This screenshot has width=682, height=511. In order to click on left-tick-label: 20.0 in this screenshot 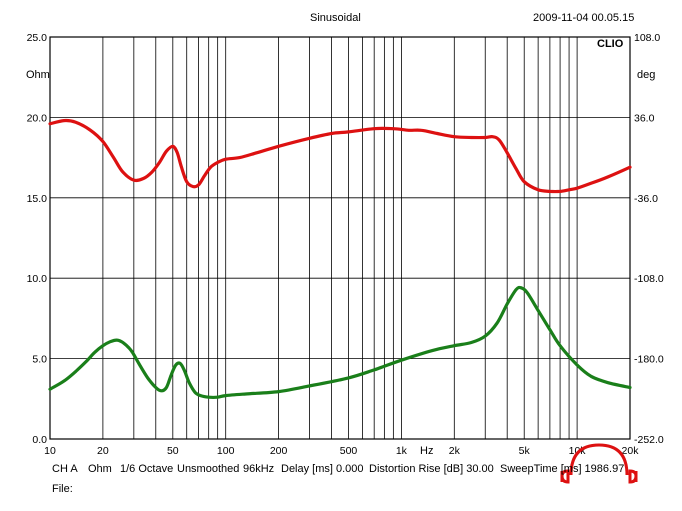, I will do `click(37, 118)`.